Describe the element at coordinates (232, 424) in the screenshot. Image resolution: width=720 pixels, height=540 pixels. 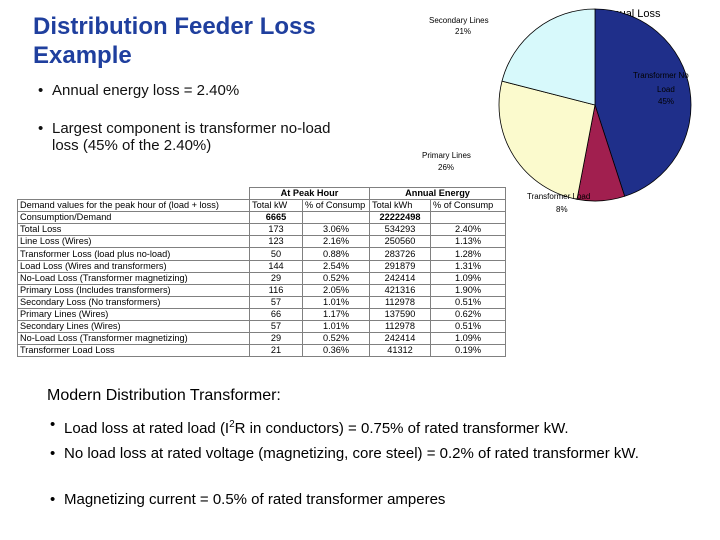
I see `bullet-superscript: 2` at that location.